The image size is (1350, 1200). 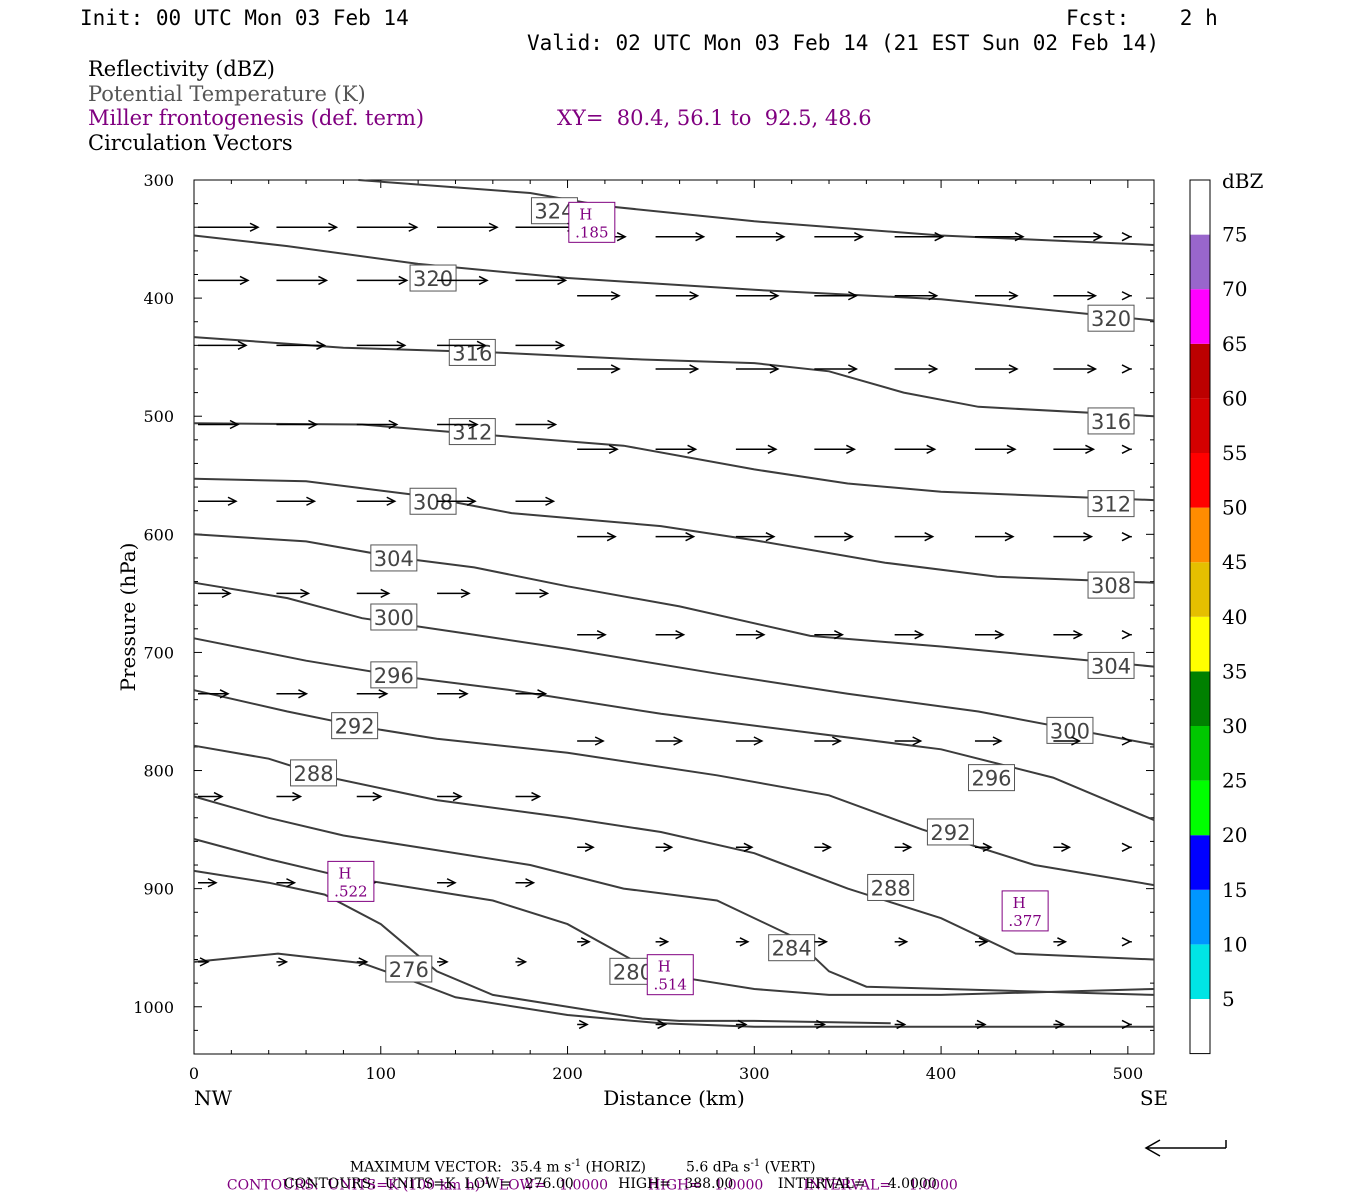 I want to click on max-vector-vert-unit: (VERT), so click(x=790, y=1167).